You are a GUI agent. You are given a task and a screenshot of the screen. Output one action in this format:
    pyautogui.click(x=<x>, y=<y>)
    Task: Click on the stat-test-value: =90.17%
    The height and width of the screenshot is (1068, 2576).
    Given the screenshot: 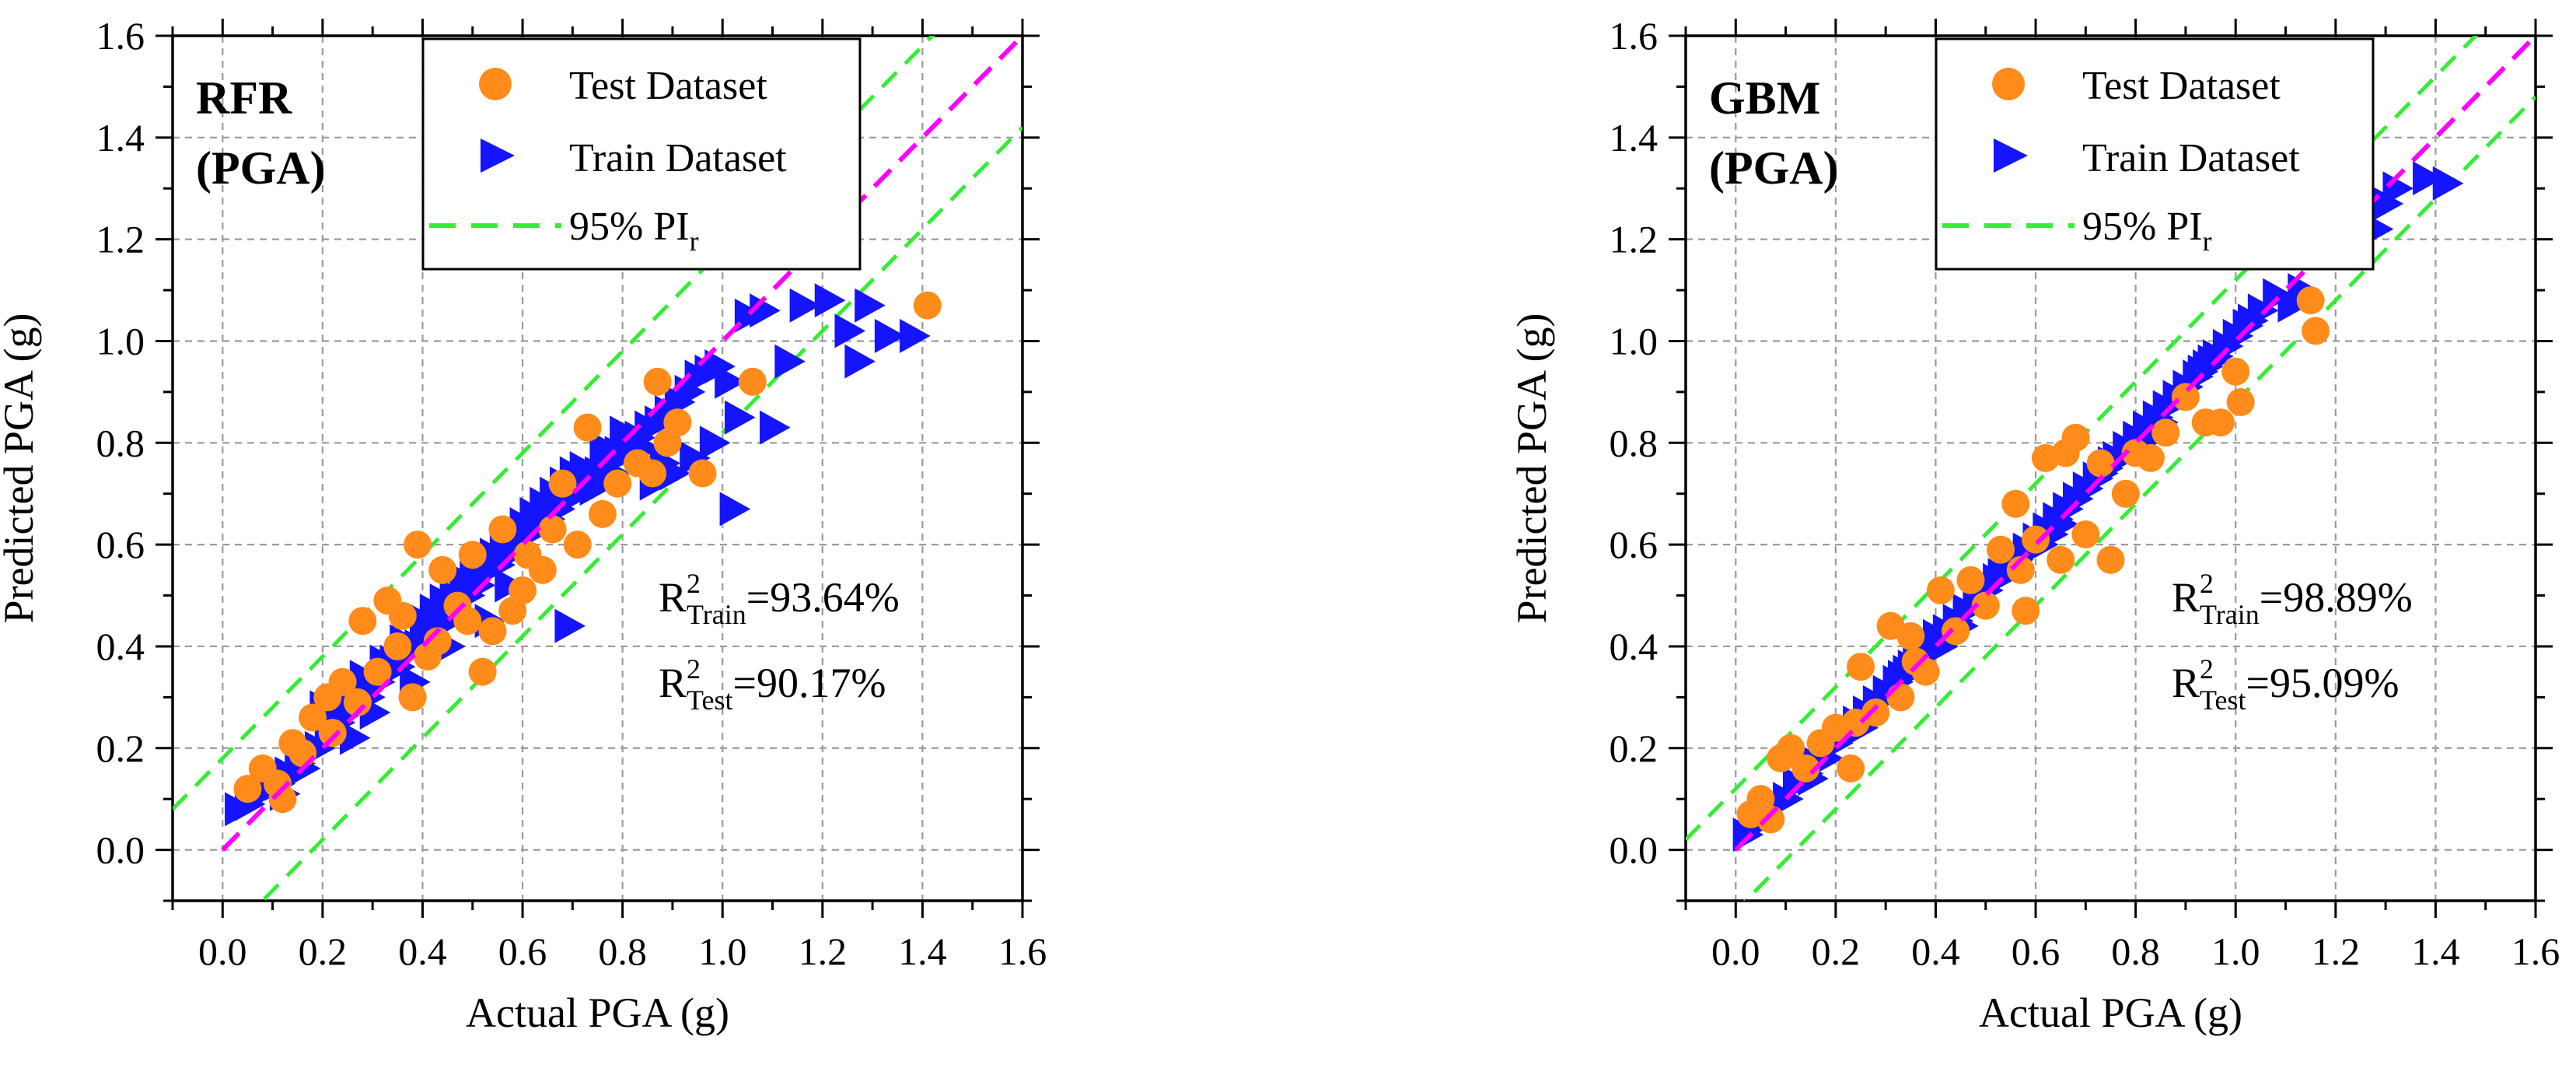 What is the action you would take?
    pyautogui.click(x=809, y=683)
    